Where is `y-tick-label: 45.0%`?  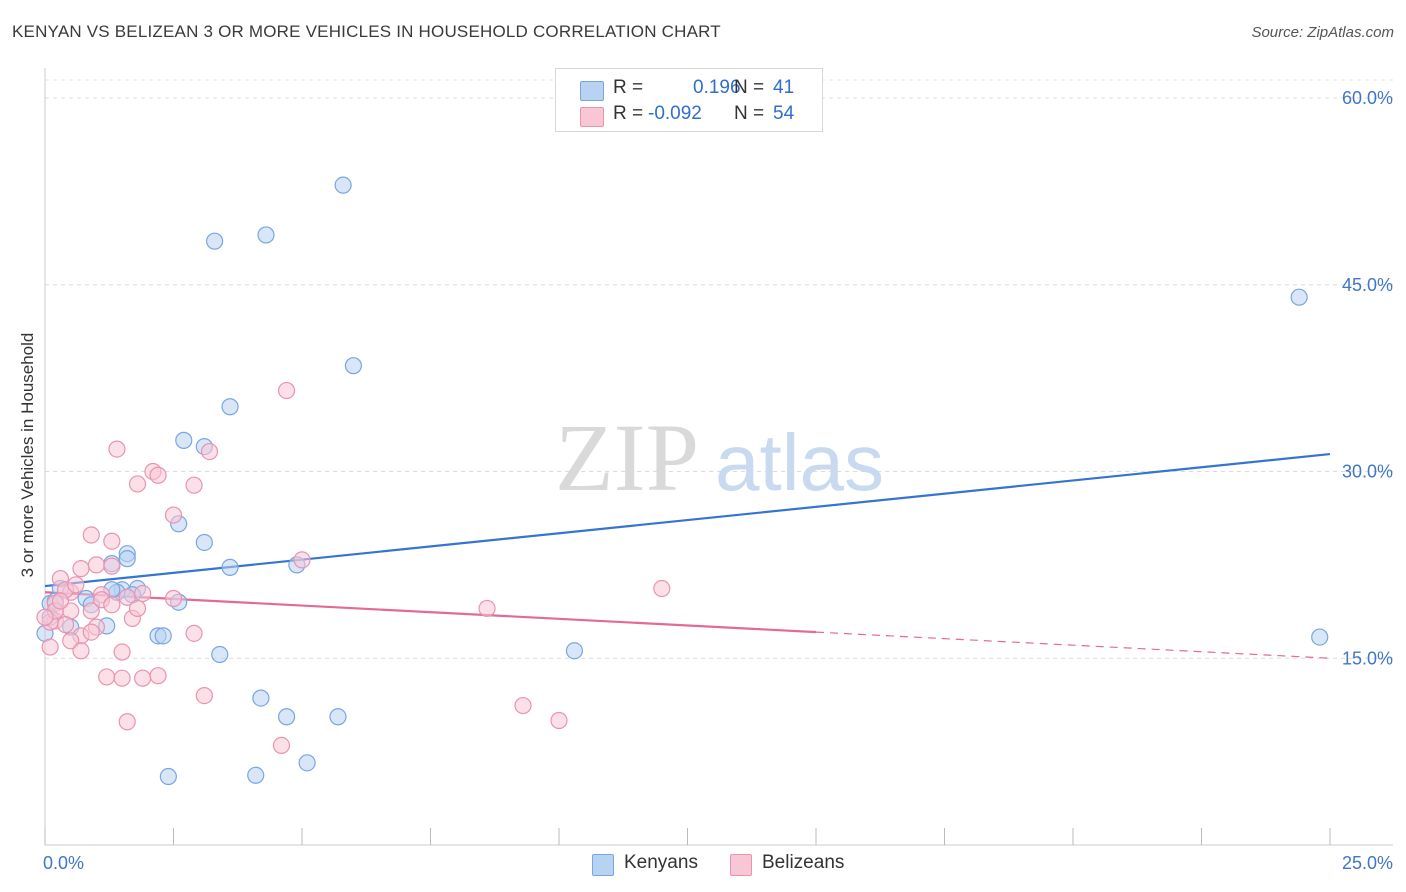 y-tick-label: 45.0% is located at coordinates (1367, 285).